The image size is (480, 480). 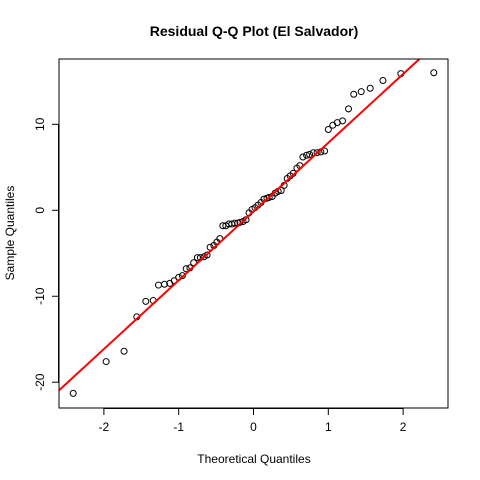 I want to click on x-tick-label: 2, so click(x=403, y=427).